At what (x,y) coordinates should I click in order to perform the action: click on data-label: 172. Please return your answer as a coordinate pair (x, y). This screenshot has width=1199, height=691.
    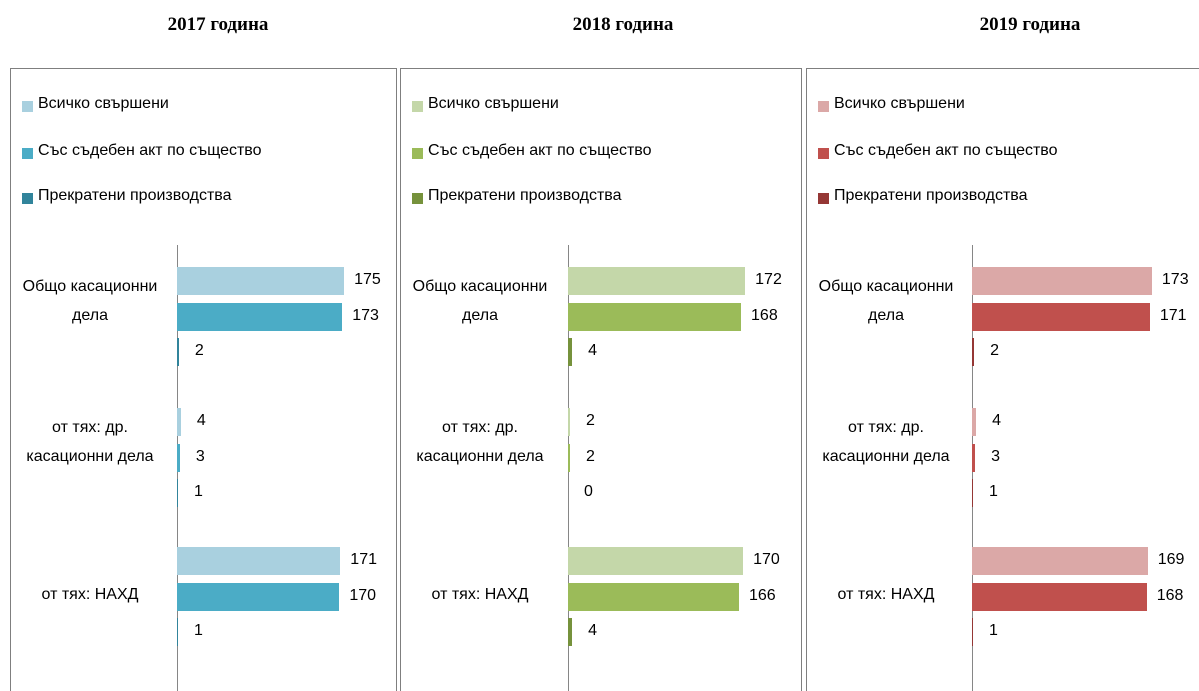
    Looking at the image, I should click on (768, 279).